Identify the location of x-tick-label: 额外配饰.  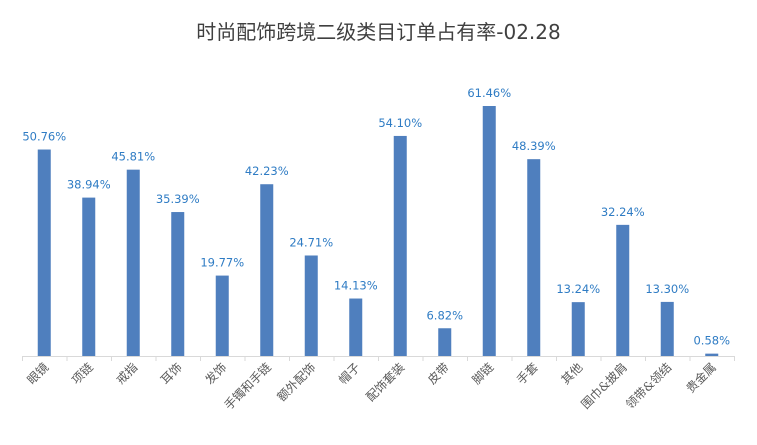
(297, 382).